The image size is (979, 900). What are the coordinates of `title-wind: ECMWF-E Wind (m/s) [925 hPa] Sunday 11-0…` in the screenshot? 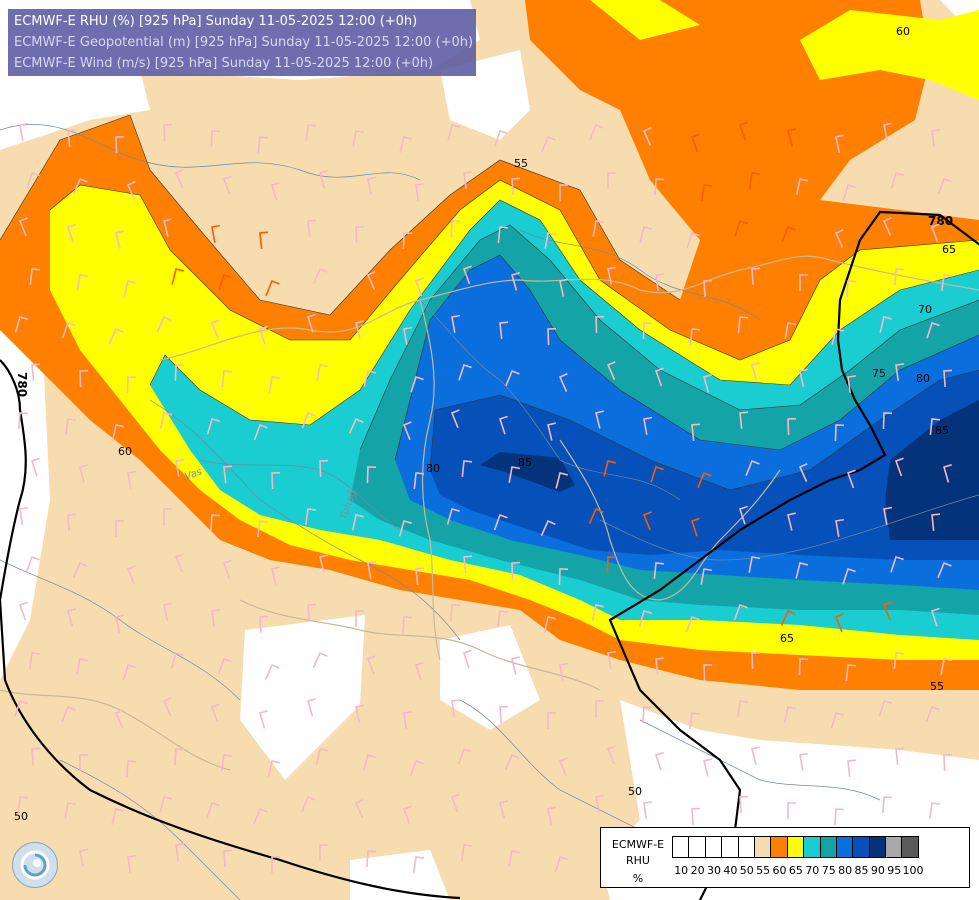 It's located at (224, 63).